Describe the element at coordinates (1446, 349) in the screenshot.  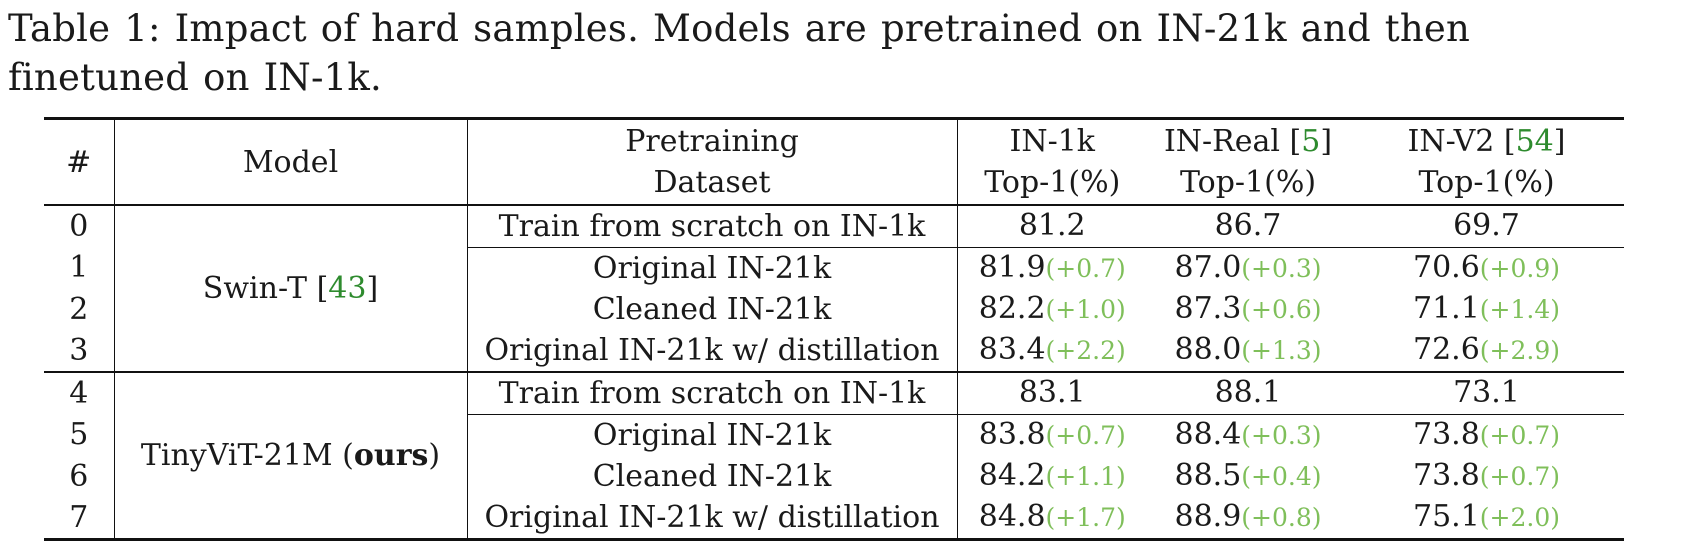
I see `value: 72.6` at that location.